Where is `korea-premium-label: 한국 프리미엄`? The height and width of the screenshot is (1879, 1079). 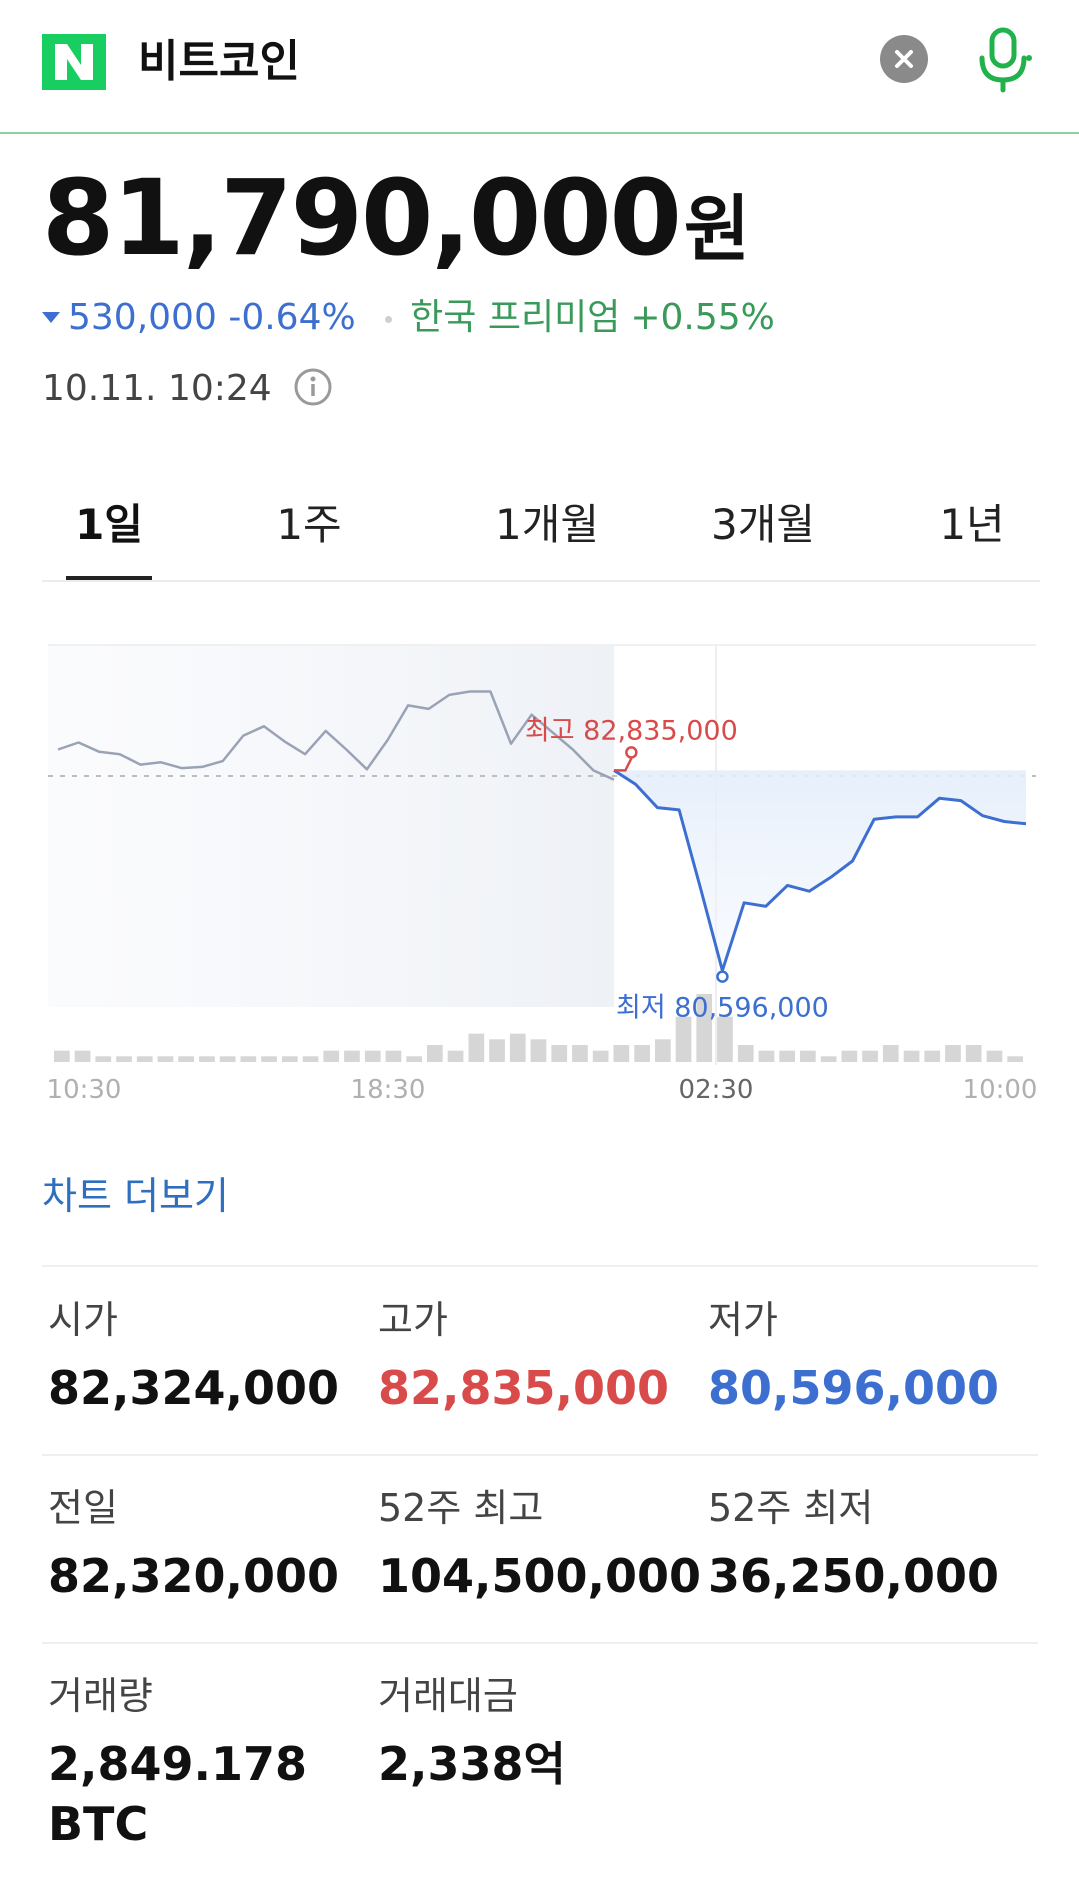 korea-premium-label: 한국 프리미엄 is located at coordinates (515, 317).